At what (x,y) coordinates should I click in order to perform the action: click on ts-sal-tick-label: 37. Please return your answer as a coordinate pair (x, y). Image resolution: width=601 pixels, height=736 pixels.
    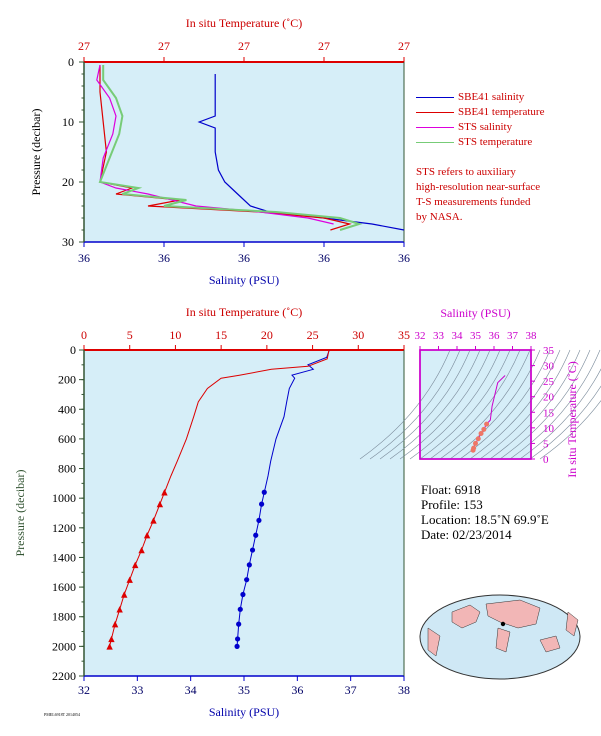
    Looking at the image, I should click on (513, 336).